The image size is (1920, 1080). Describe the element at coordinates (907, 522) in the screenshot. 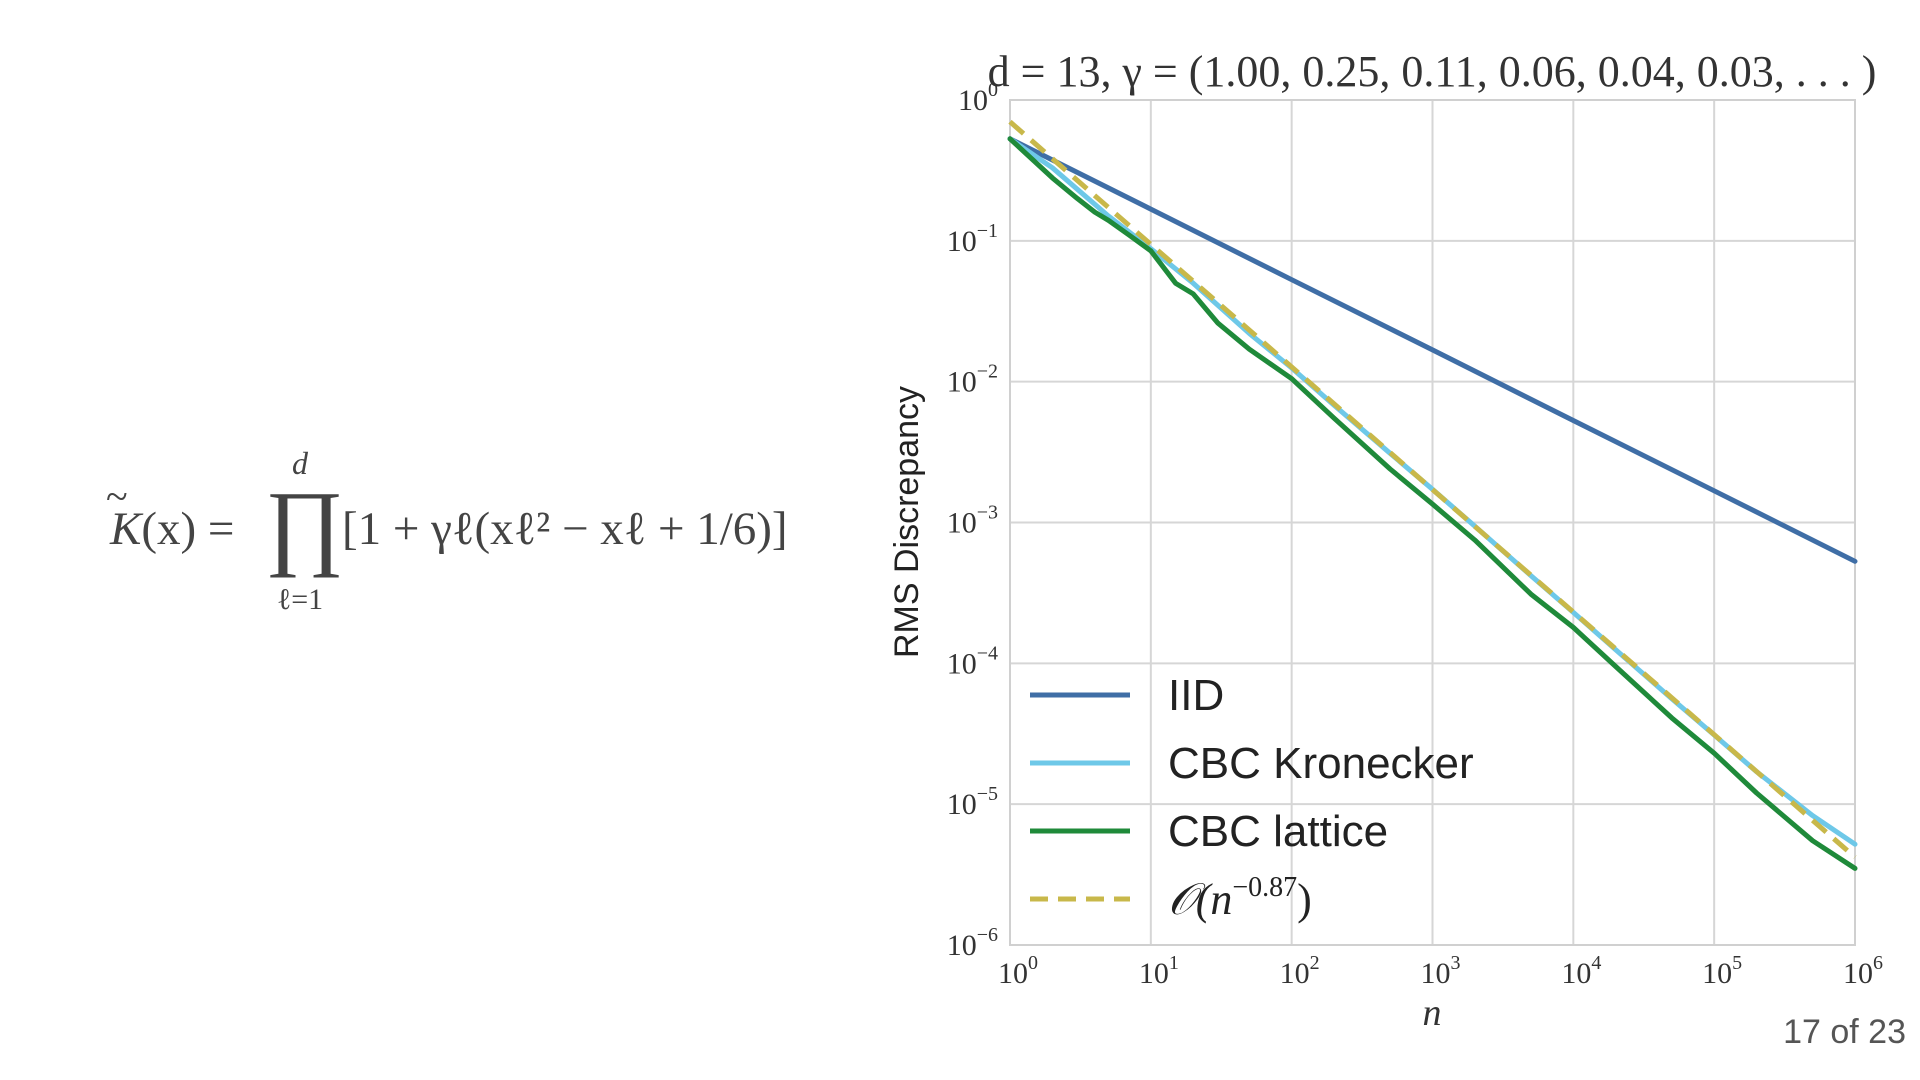

I see `y-axis-label: RMS Discrepancy` at that location.